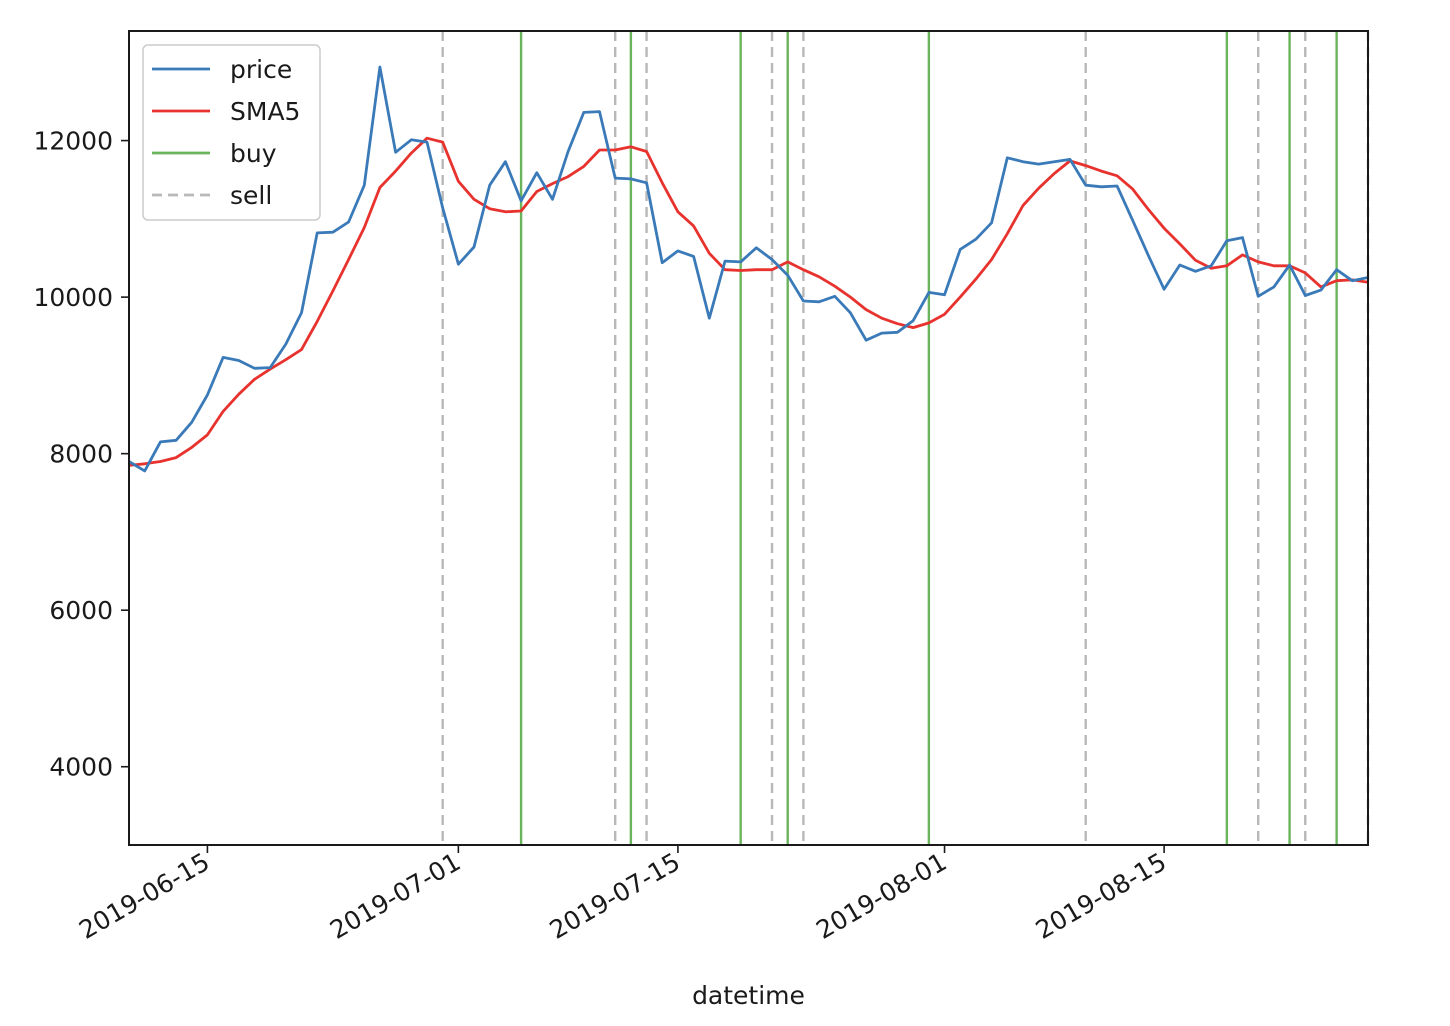 The width and height of the screenshot is (1450, 1026). What do you see at coordinates (261, 69) in the screenshot?
I see `legend-label-price: price` at bounding box center [261, 69].